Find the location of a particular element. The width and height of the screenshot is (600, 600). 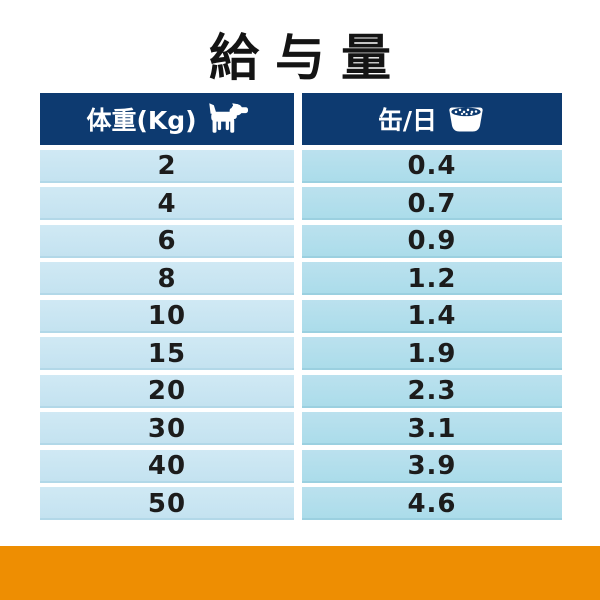

table-row: 15 1.9 is located at coordinates (301, 353).